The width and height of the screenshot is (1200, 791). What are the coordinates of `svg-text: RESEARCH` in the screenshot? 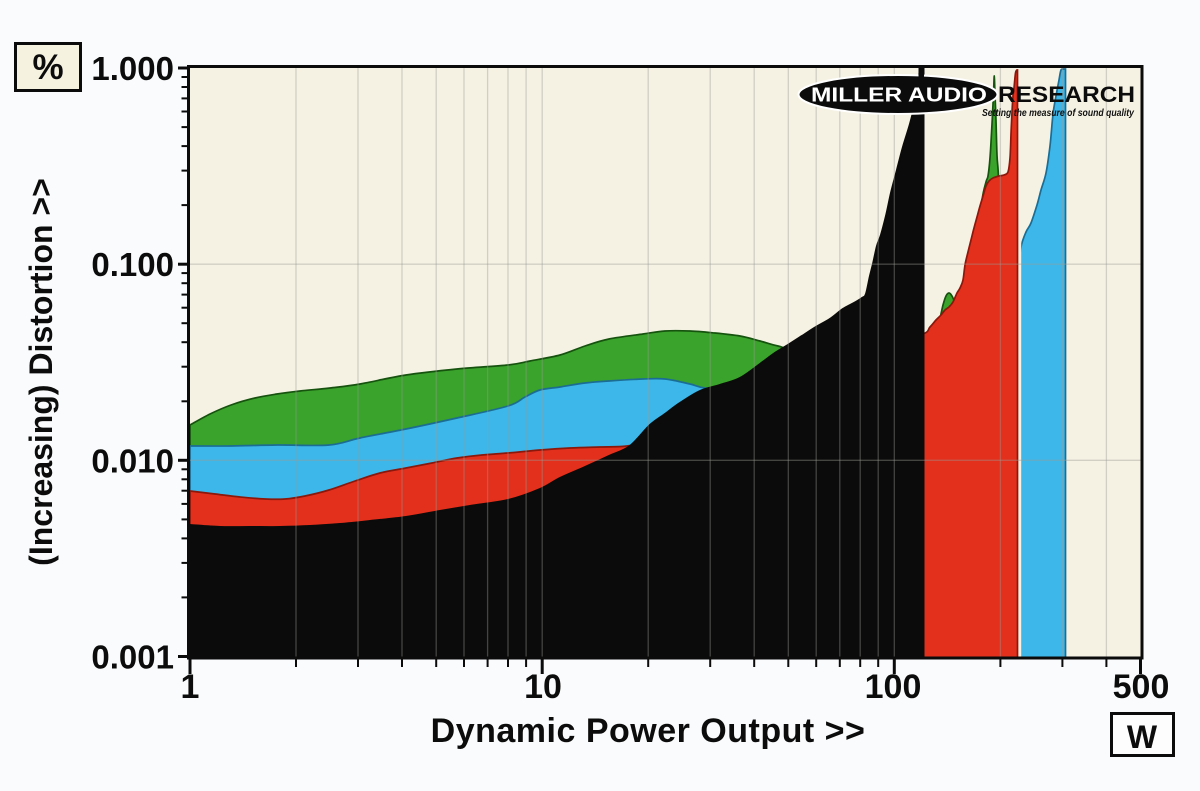 It's located at (1066, 94).